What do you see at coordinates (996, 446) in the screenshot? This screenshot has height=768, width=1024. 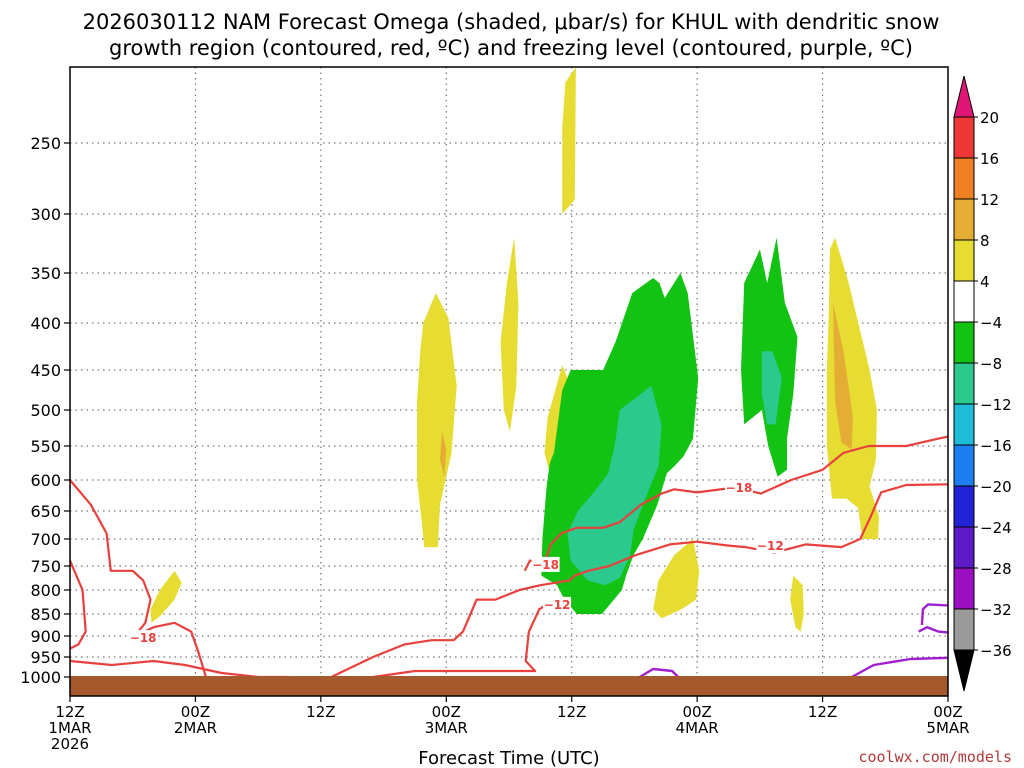 I see `colorbar-label: −16` at bounding box center [996, 446].